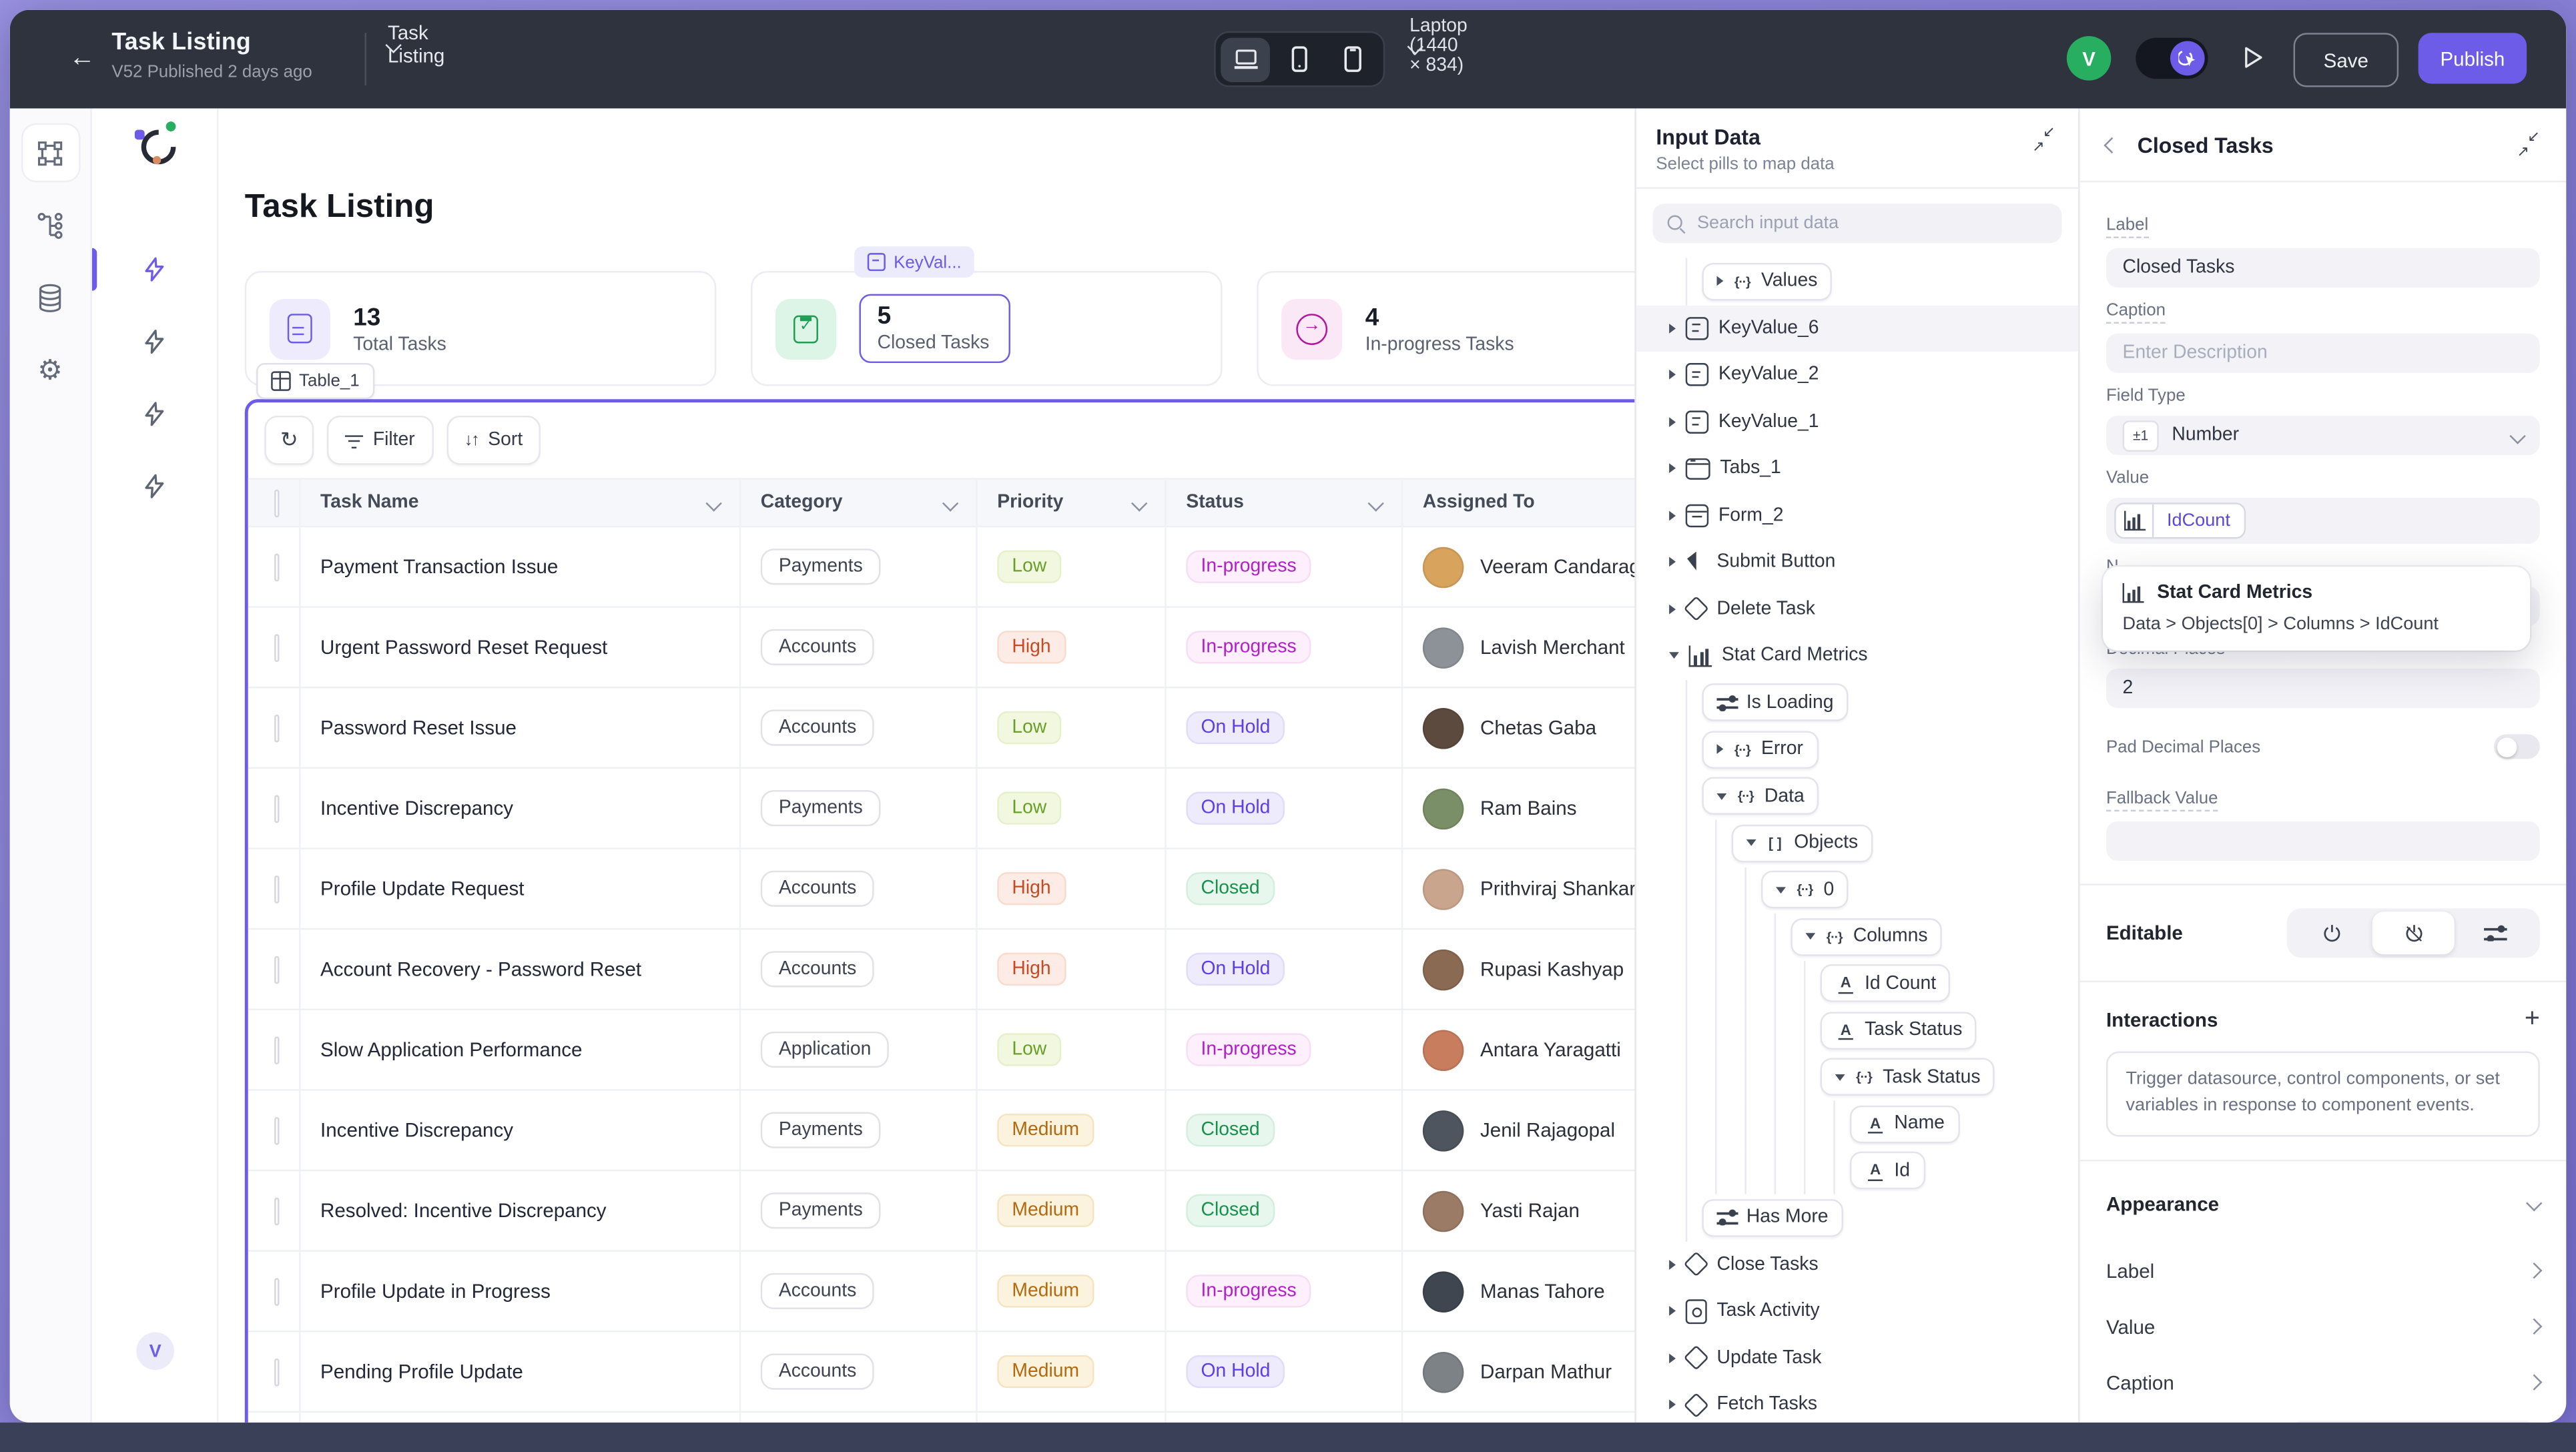 This screenshot has height=1452, width=2576. I want to click on save-button: Save, so click(2346, 60).